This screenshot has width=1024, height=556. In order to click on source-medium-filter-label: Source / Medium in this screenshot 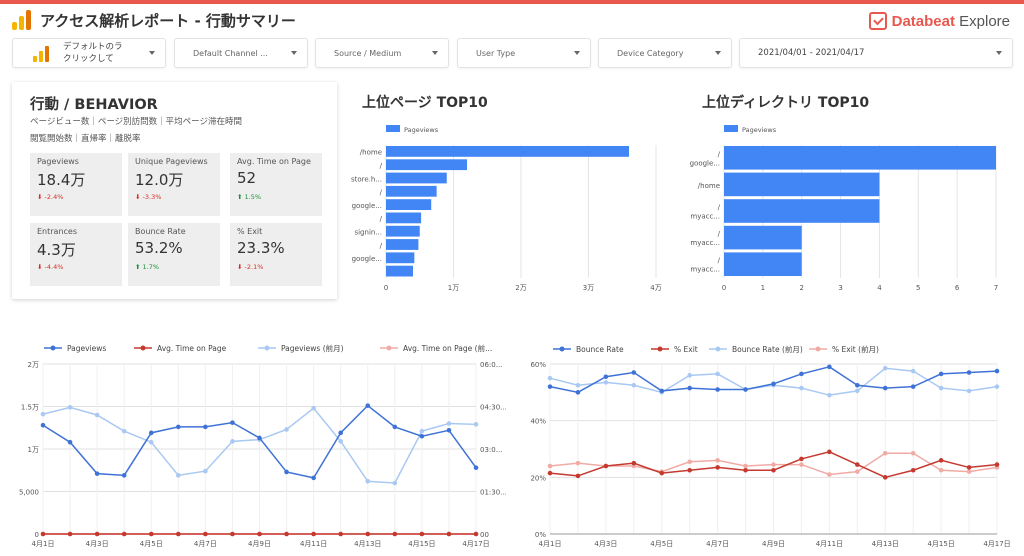, I will do `click(368, 53)`.